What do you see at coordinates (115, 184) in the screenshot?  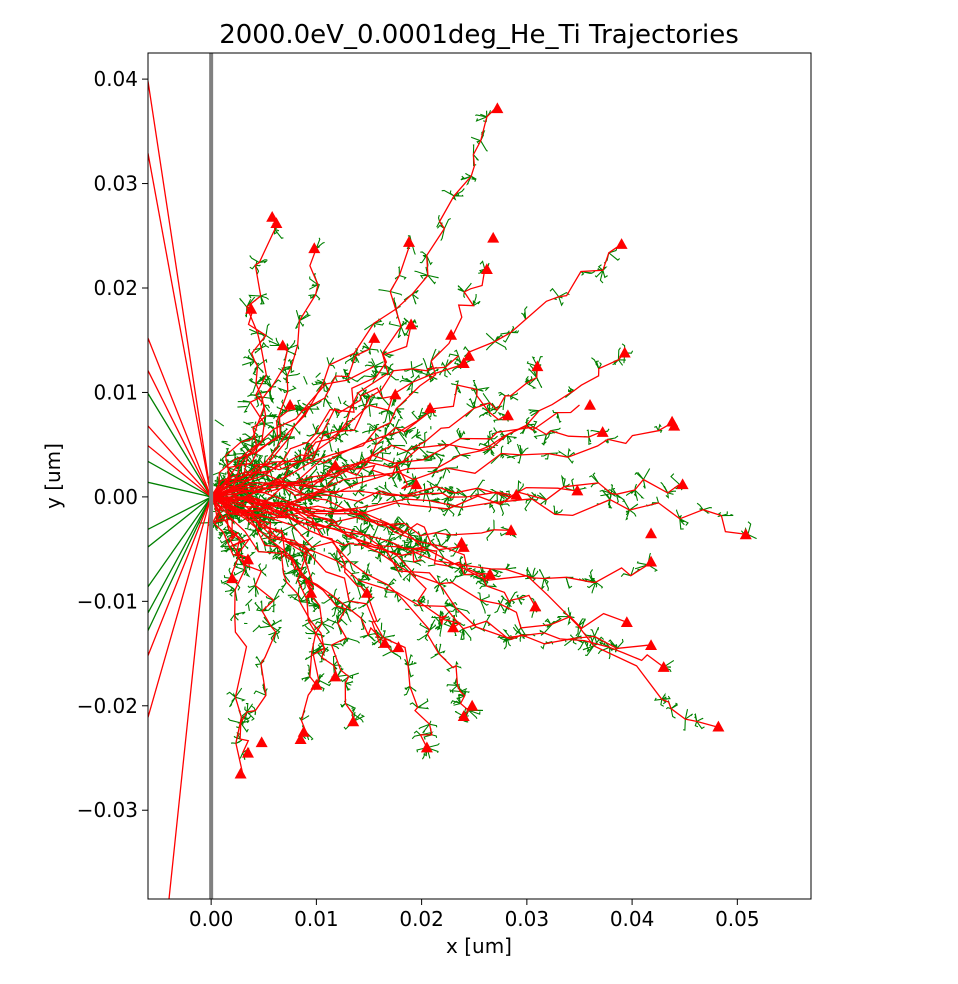 I see `y-tick-label: 0.03` at bounding box center [115, 184].